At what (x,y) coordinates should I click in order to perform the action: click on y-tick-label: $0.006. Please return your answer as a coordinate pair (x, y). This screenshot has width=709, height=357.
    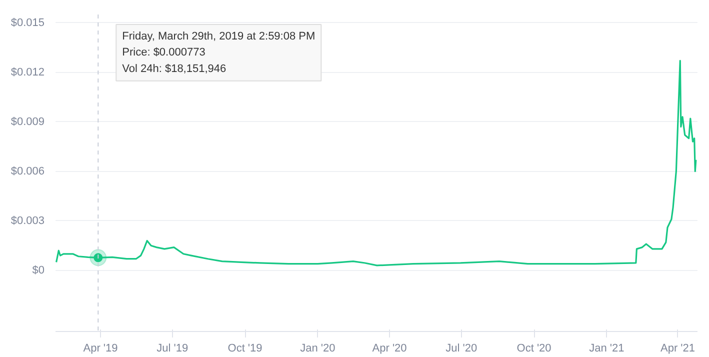
    Looking at the image, I should click on (27, 171).